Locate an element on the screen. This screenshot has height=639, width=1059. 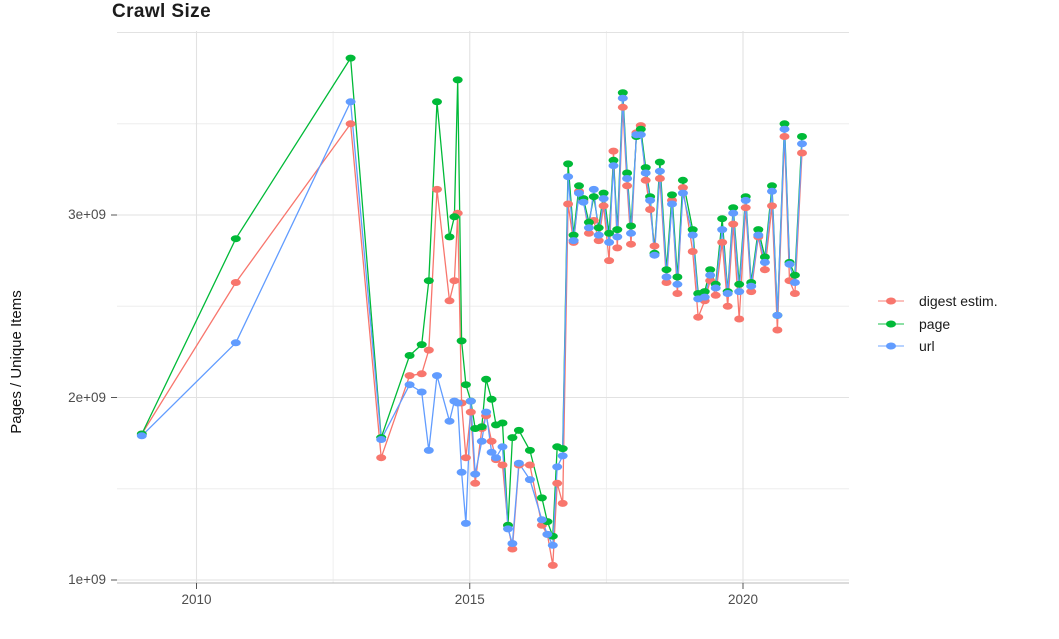
legend-item-label: url is located at coordinates (927, 346).